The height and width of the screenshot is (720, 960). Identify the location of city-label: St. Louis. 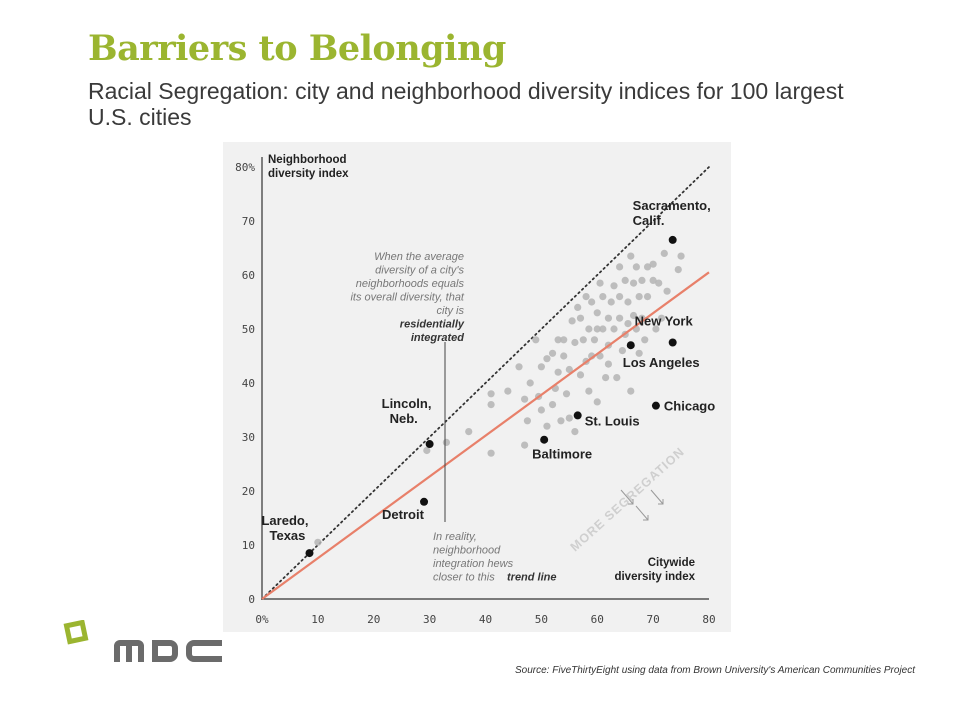
(612, 420).